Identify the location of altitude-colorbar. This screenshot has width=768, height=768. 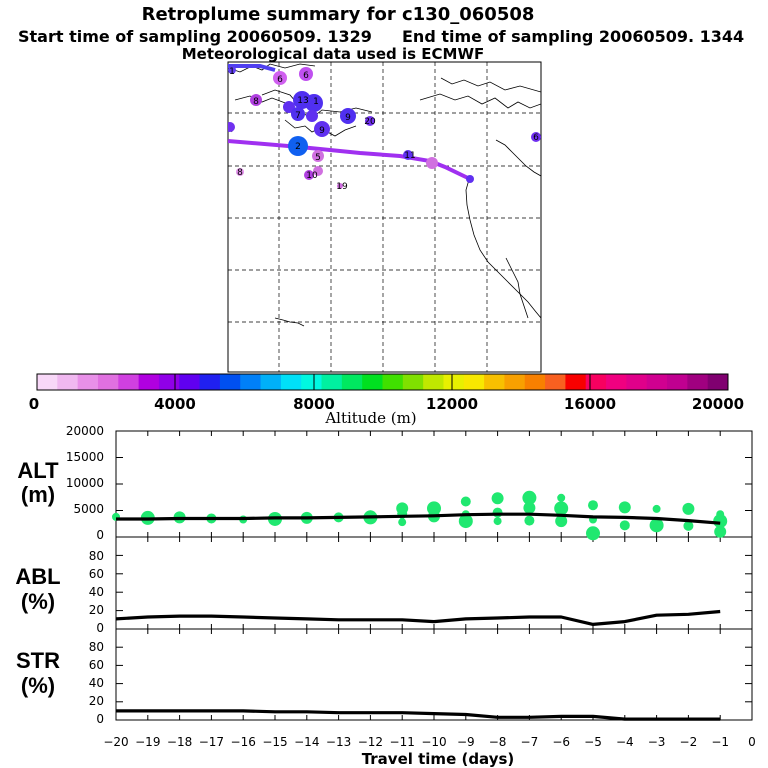
(382, 382).